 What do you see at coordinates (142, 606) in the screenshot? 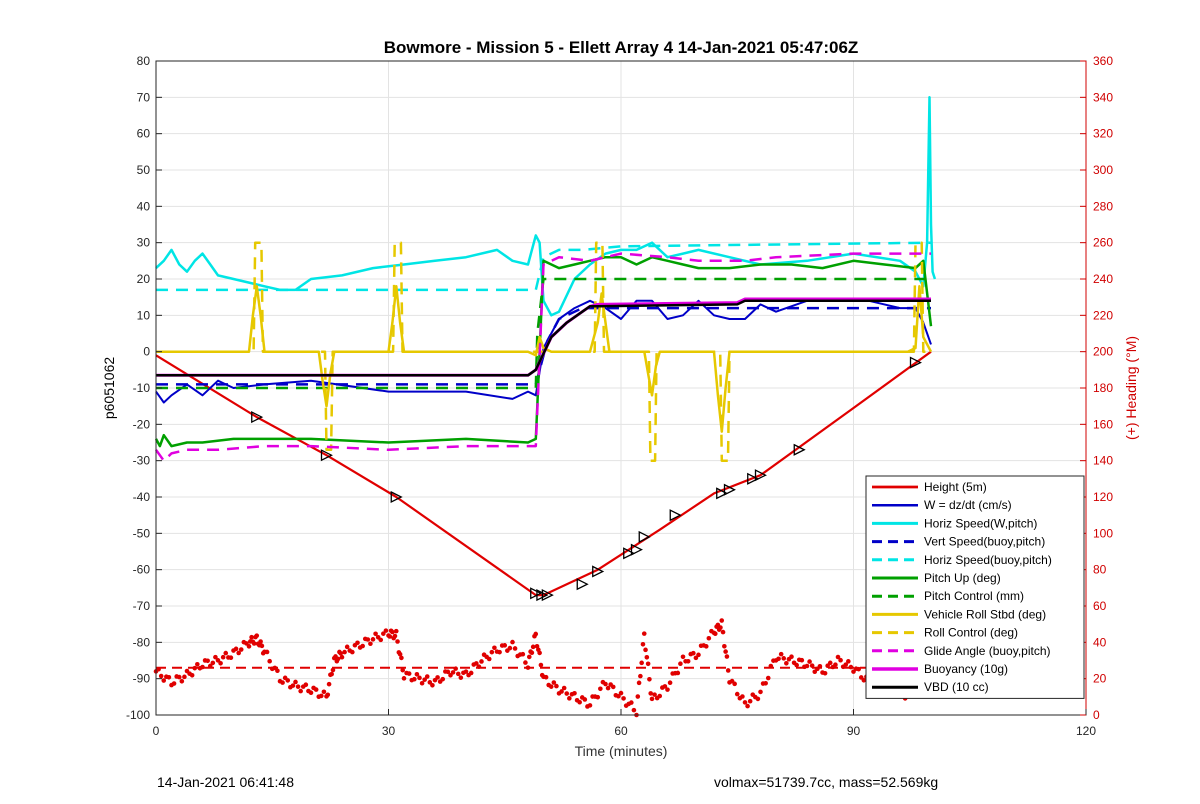
I see `y-tick-label: -70` at bounding box center [142, 606].